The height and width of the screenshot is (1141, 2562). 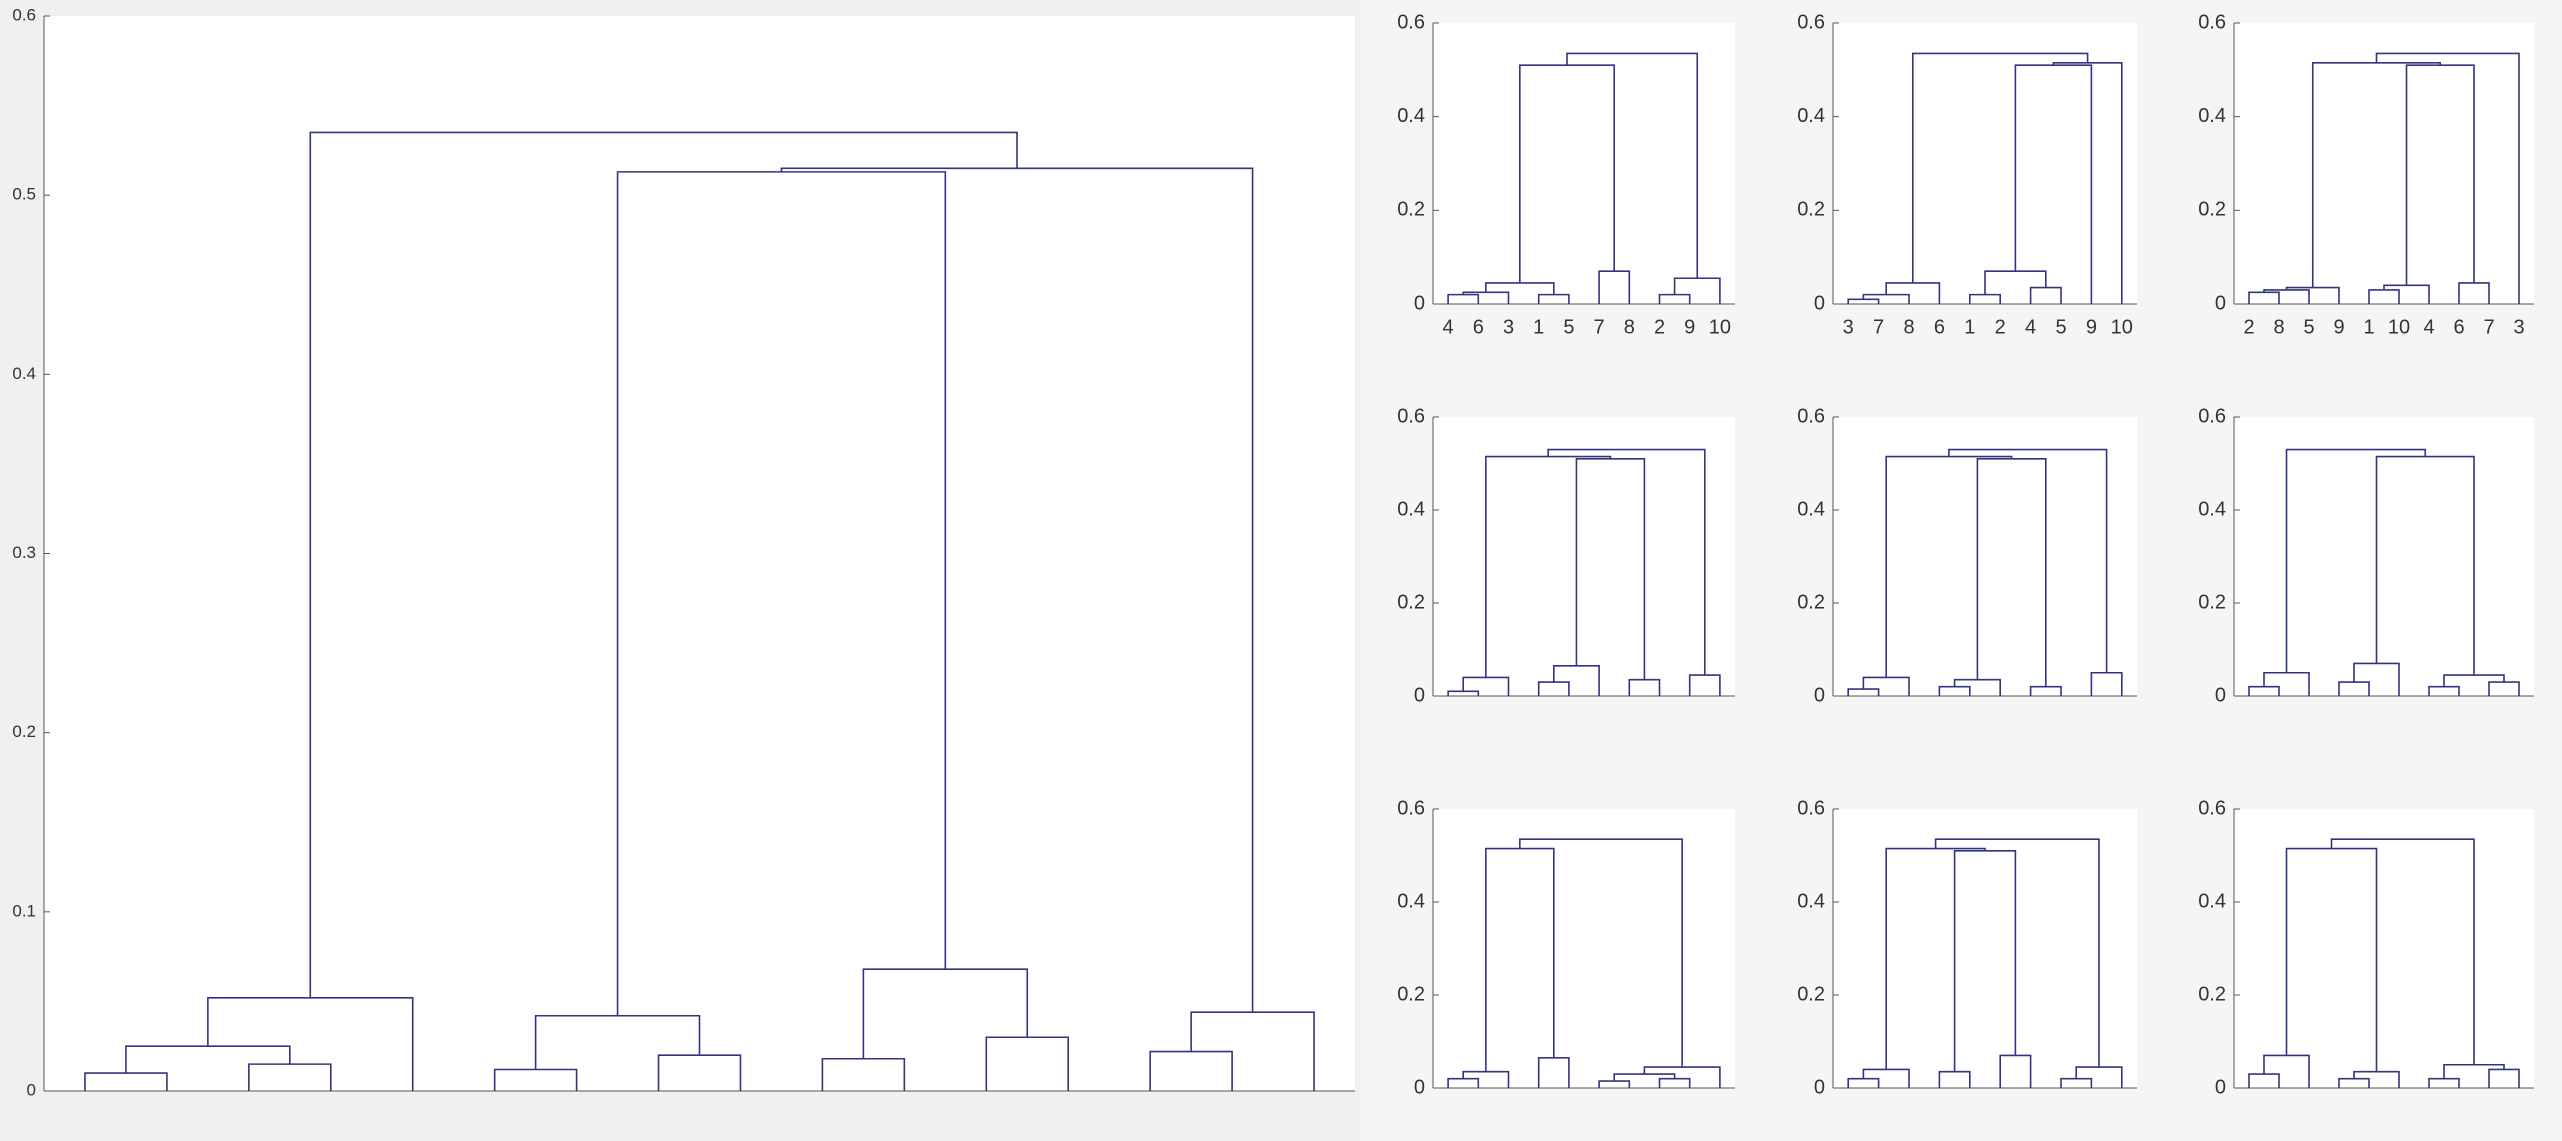 What do you see at coordinates (24, 910) in the screenshot?
I see `y-tick-label: 0.1` at bounding box center [24, 910].